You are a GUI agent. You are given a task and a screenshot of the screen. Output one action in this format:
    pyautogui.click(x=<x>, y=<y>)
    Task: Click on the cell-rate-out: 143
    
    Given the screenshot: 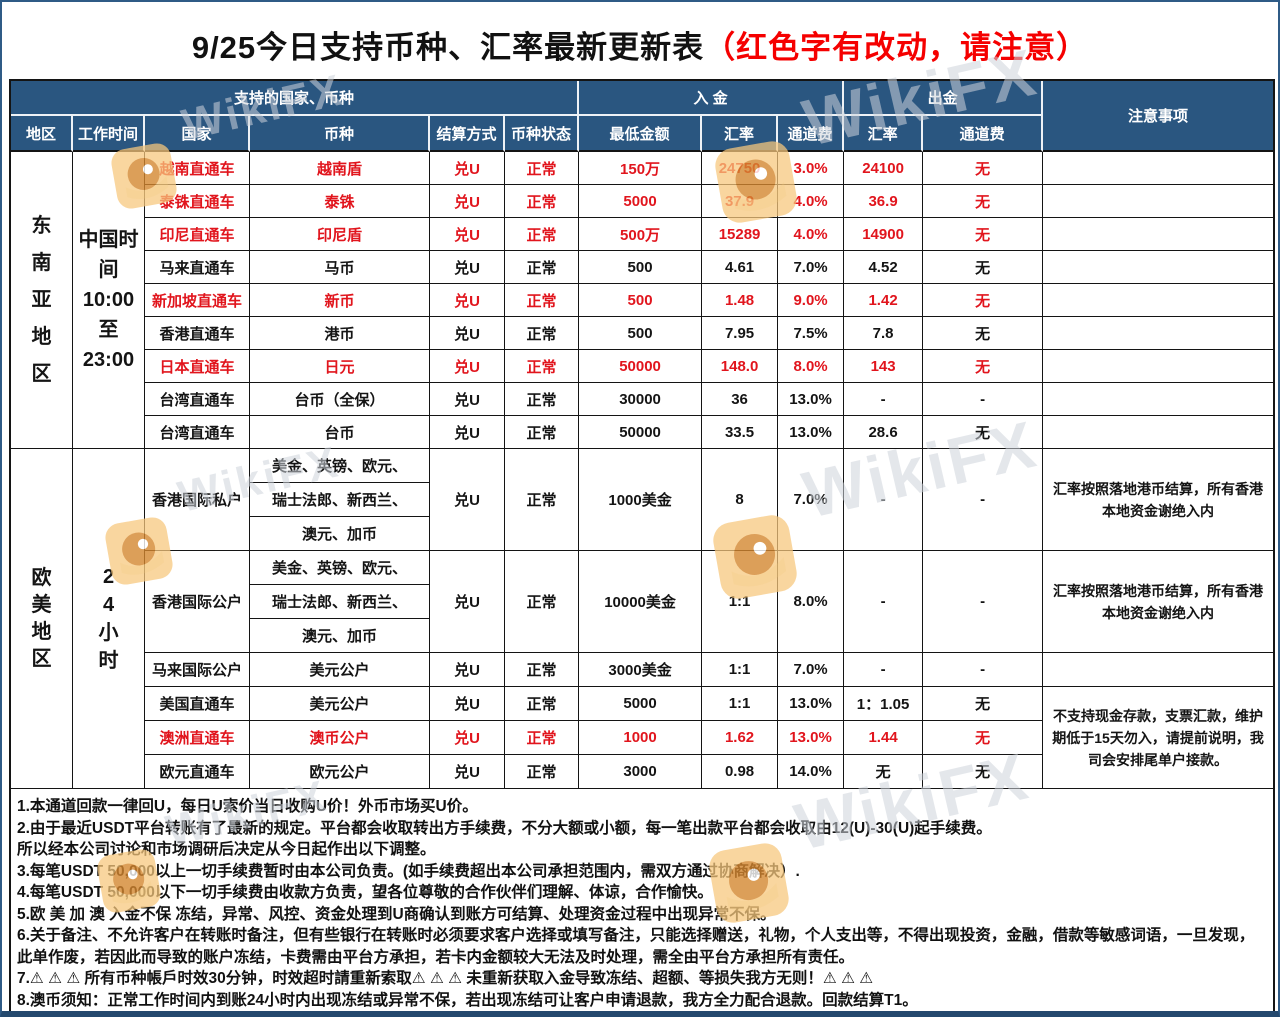 What is the action you would take?
    pyautogui.click(x=884, y=366)
    